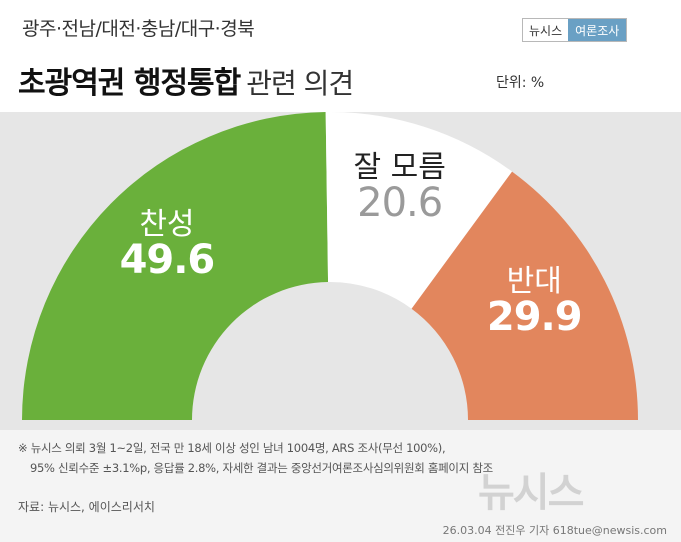 Image resolution: width=681 pixels, height=542 pixels. Describe the element at coordinates (531, 493) in the screenshot. I see `newsis-watermark: 뉴시스` at that location.